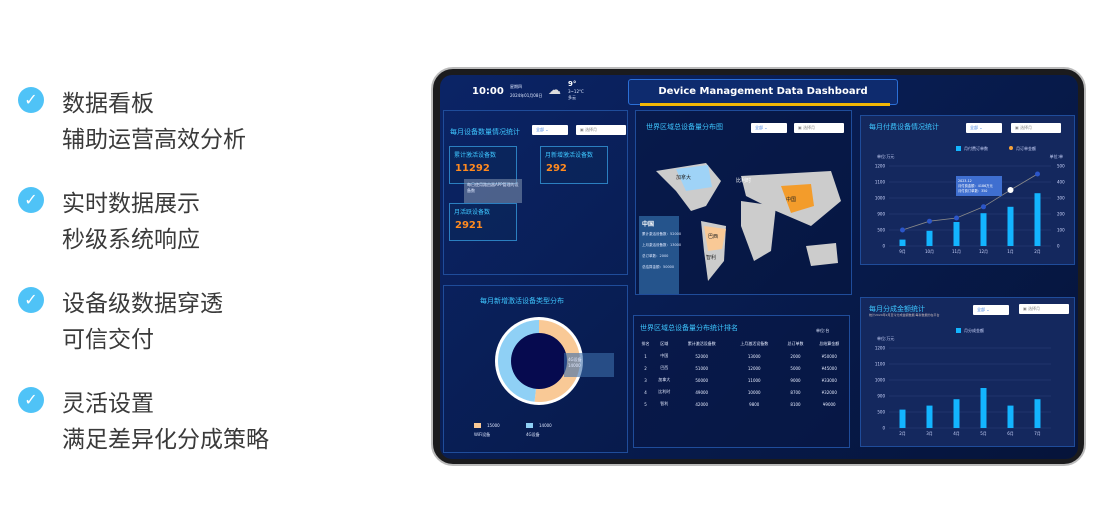  Describe the element at coordinates (754, 343) in the screenshot. I see `column-header: 上月激活设备数` at that location.